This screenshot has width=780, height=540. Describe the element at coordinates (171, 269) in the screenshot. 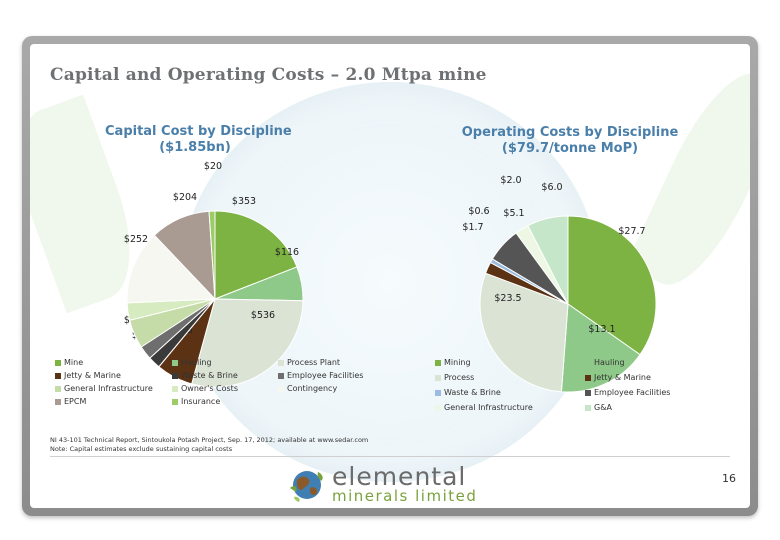

I see `pie-slice-contingency` at that location.